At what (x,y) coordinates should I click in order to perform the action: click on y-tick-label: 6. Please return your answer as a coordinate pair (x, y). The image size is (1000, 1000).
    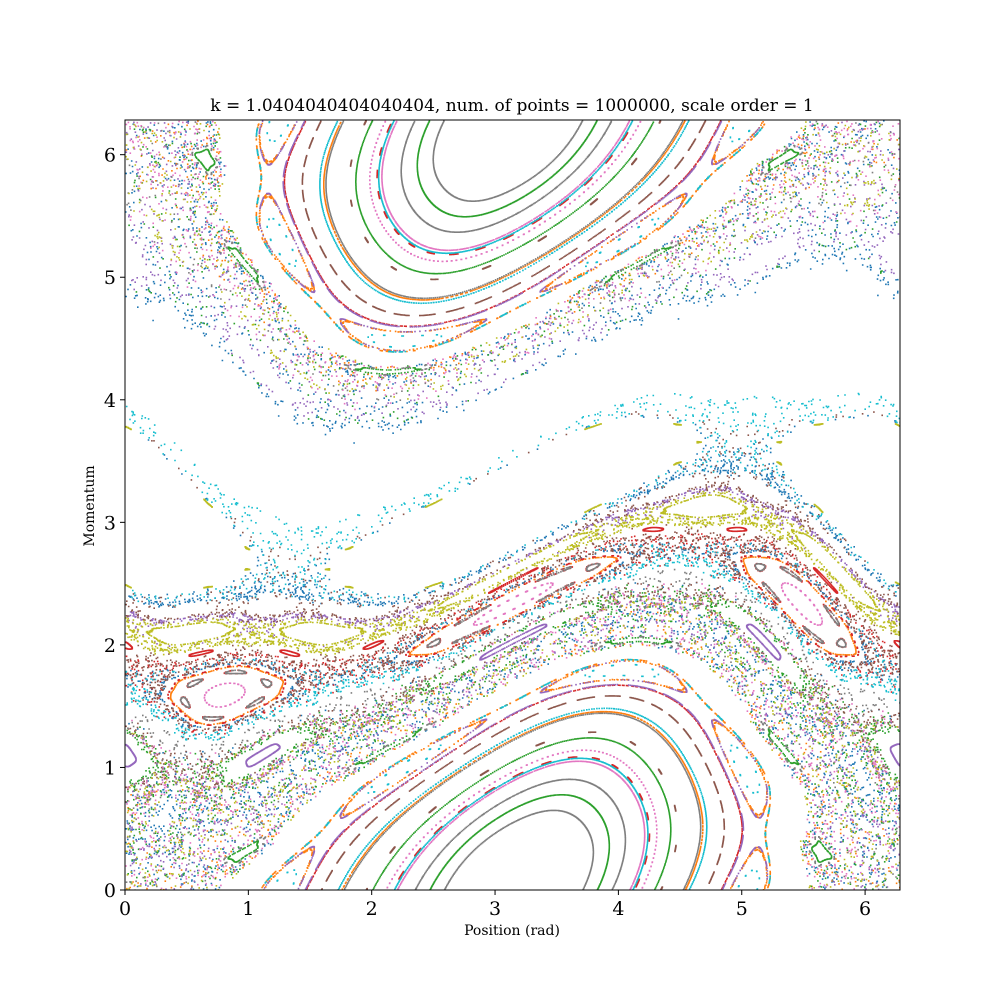
    Looking at the image, I should click on (110, 156).